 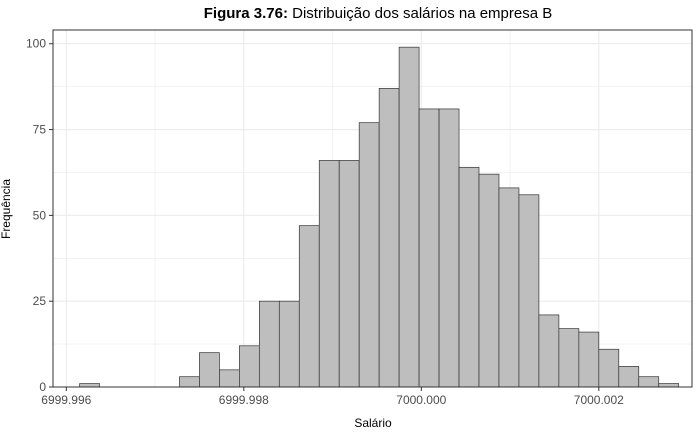 What do you see at coordinates (420, 13) in the screenshot?
I see `chart-title-text: Distribuição dos salários na empresa B` at bounding box center [420, 13].